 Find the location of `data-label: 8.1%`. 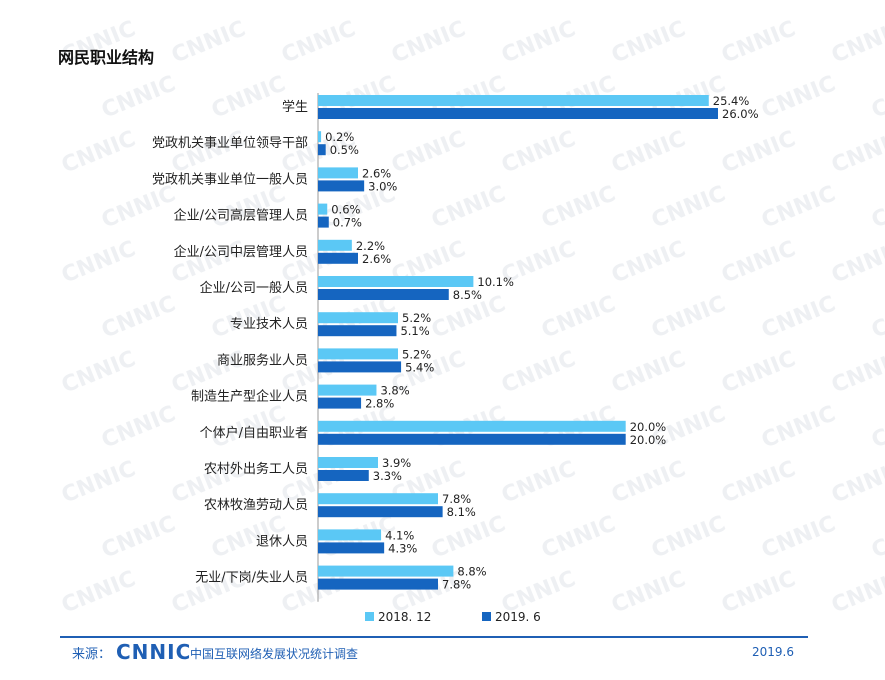

data-label: 8.1% is located at coordinates (461, 512).